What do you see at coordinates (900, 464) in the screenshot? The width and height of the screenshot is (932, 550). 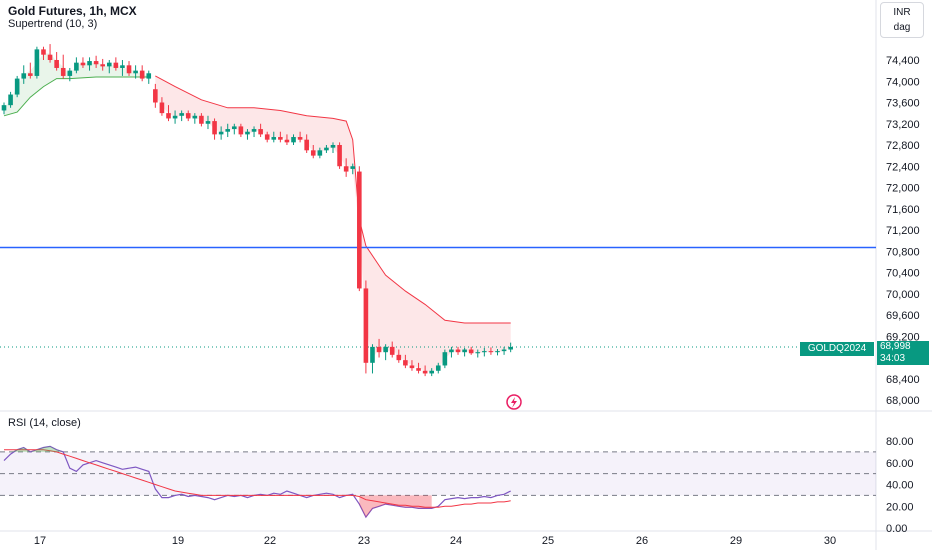 I see `rsi-tick-label: 60.00` at bounding box center [900, 464].